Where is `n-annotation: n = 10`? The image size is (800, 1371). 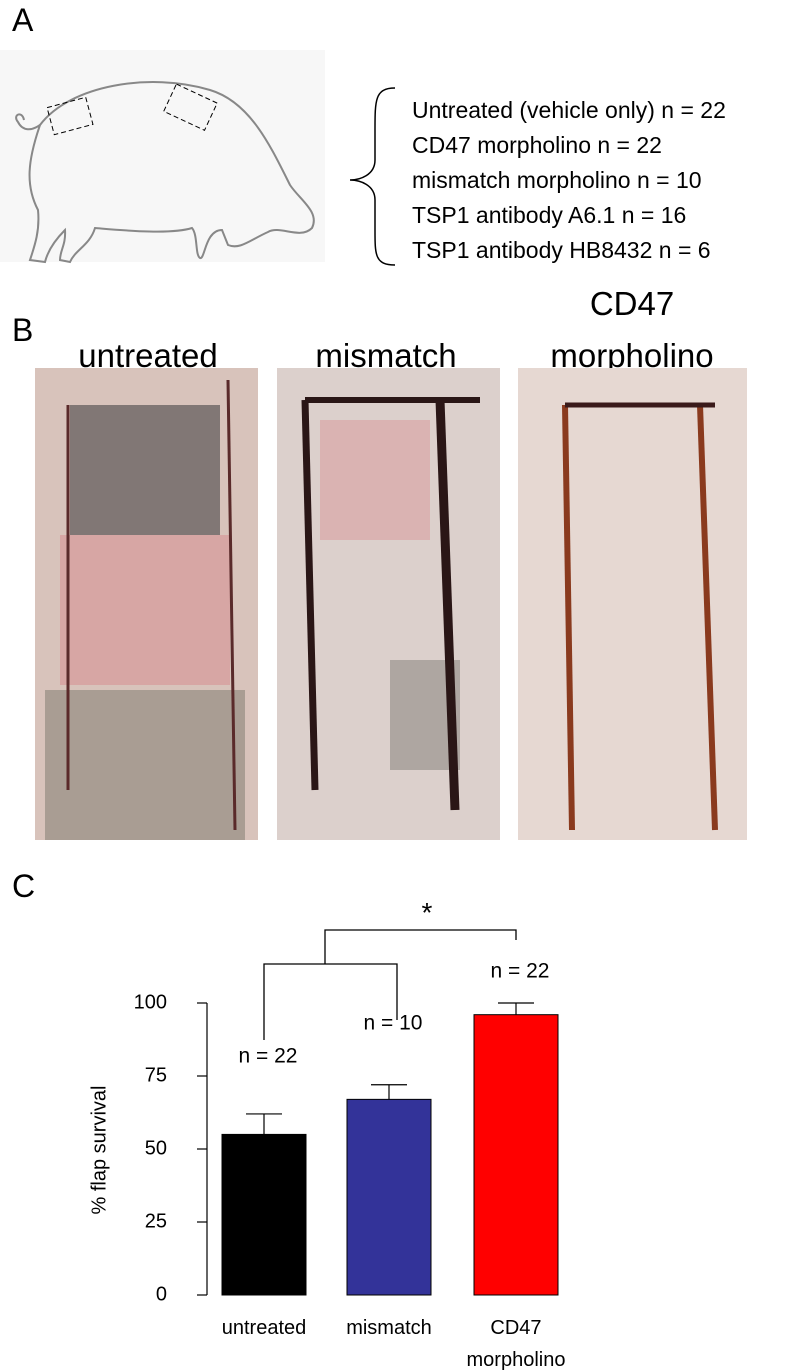 n-annotation: n = 10 is located at coordinates (393, 1022).